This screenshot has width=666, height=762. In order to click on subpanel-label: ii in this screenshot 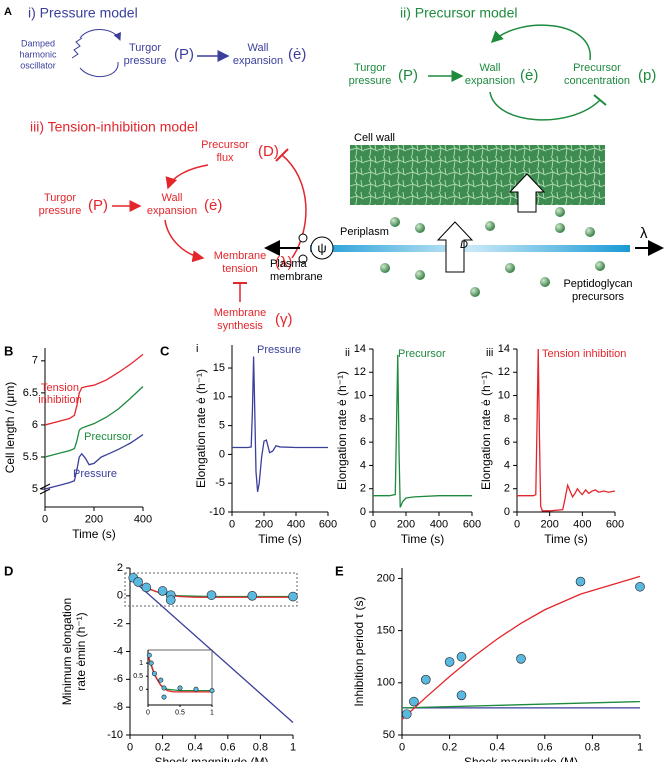, I will do `click(347, 353)`.